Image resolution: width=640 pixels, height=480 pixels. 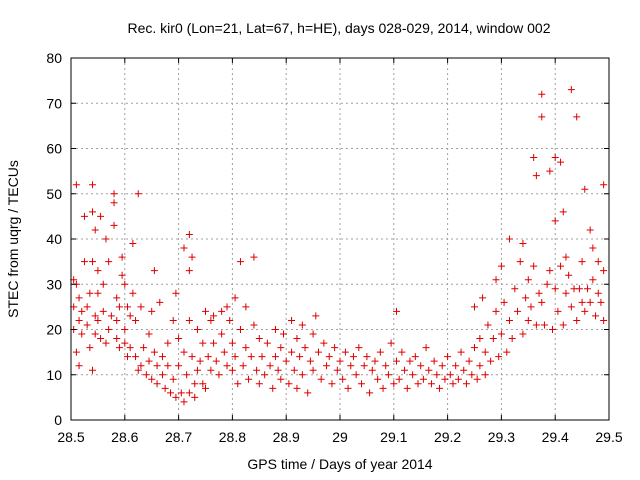 What do you see at coordinates (232, 437) in the screenshot?
I see `x-tick-label: 28.8` at bounding box center [232, 437].